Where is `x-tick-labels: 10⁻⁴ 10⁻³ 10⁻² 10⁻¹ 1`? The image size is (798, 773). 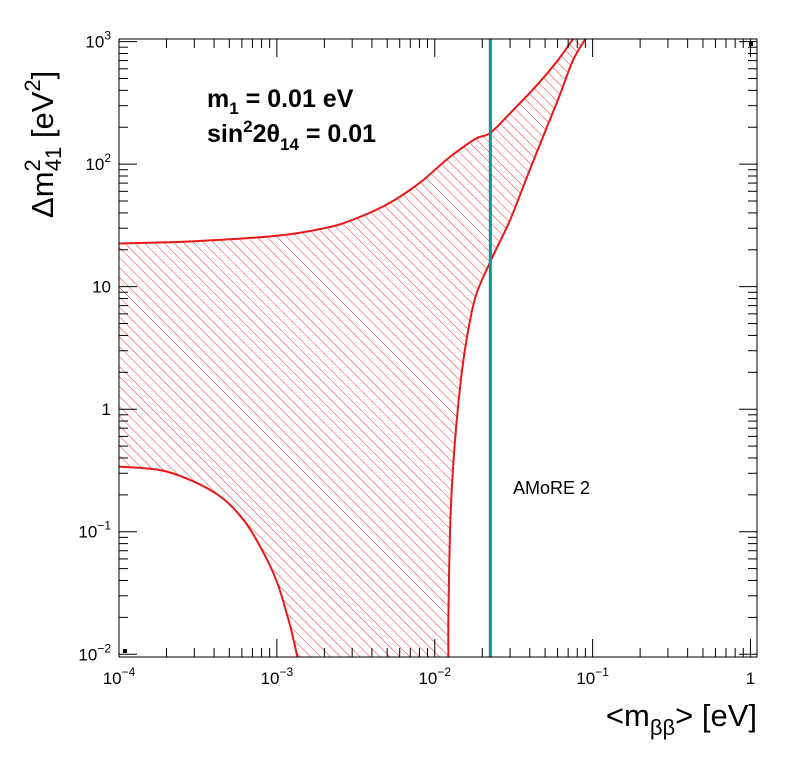 x-tick-labels: 10⁻⁴ 10⁻³ 10⁻² 10⁻¹ 1 is located at coordinates (429, 676).